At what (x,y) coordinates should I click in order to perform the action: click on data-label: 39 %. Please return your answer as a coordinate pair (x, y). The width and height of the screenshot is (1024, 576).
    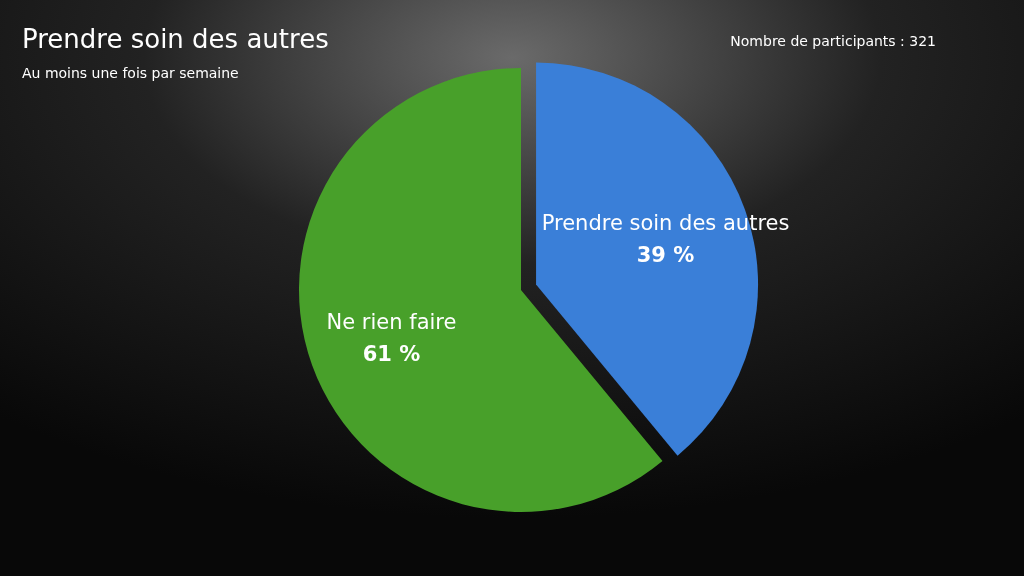
    Looking at the image, I should click on (665, 254).